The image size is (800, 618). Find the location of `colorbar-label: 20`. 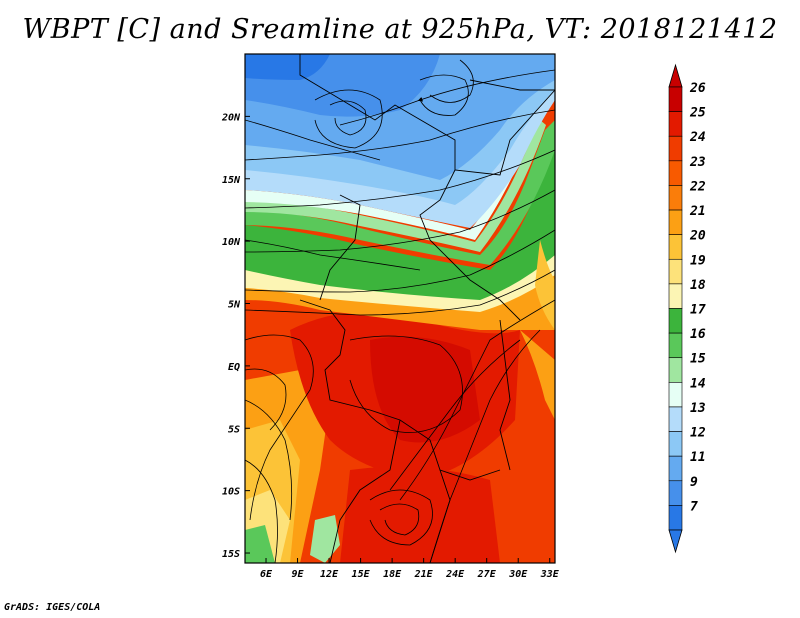

colorbar-label: 20 is located at coordinates (697, 236).